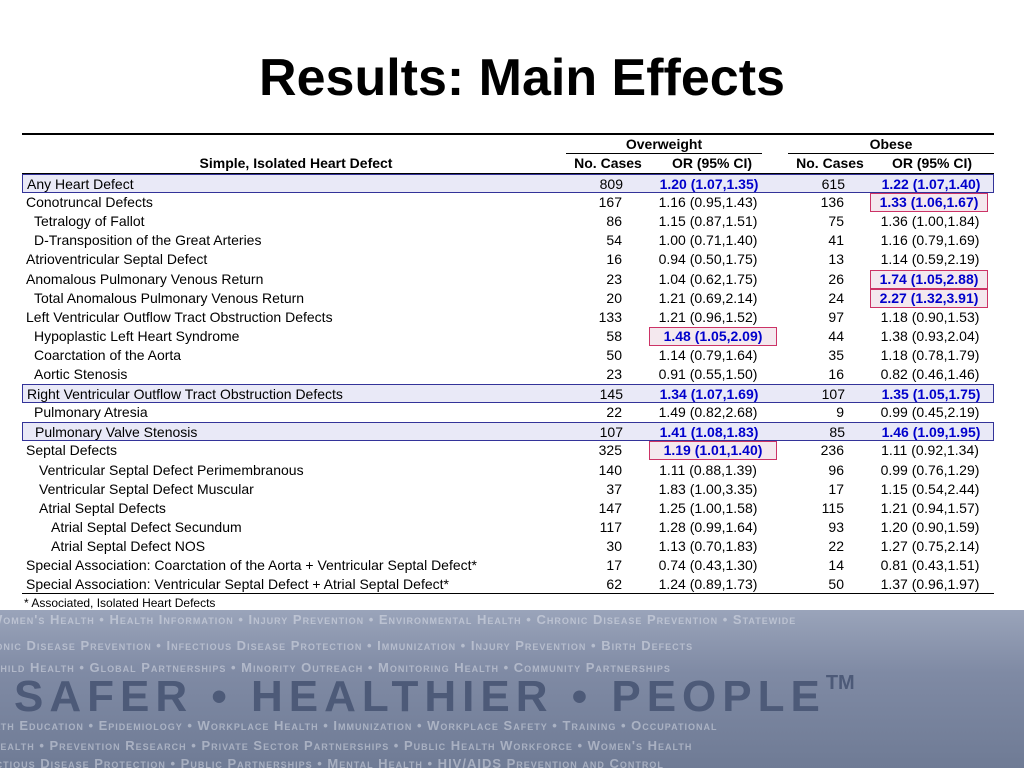  What do you see at coordinates (508, 134) in the screenshot?
I see `top-rule` at bounding box center [508, 134].